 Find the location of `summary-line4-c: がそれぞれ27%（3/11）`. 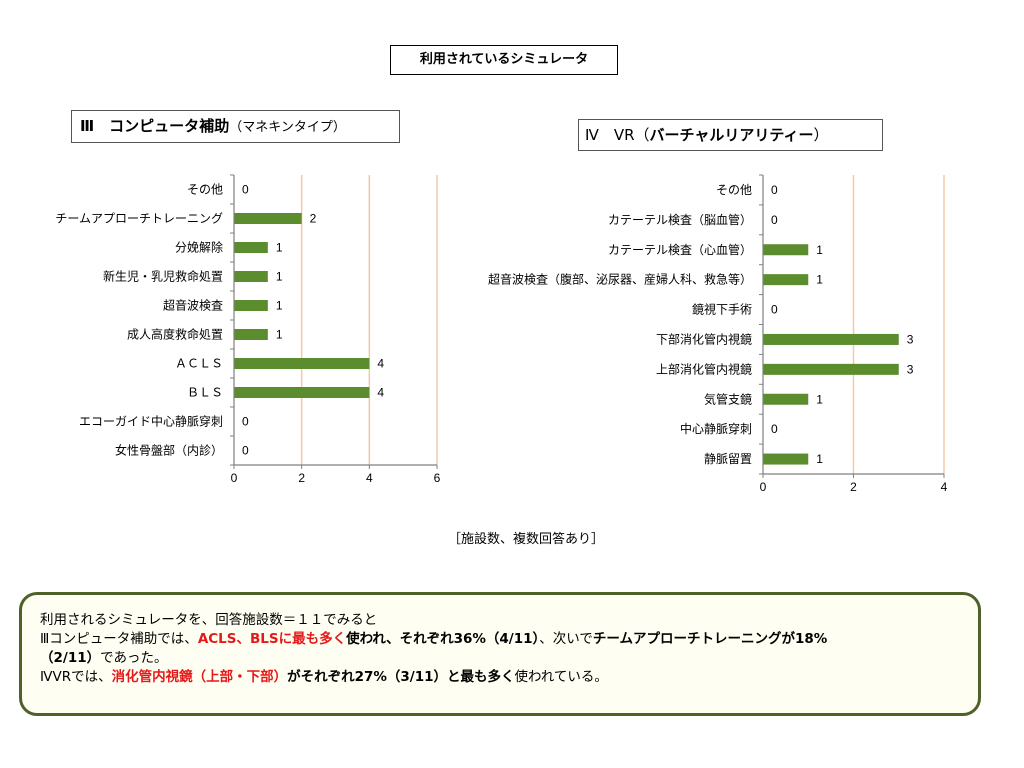

summary-line4-c: がそれぞれ27%（3/11） is located at coordinates (367, 677).